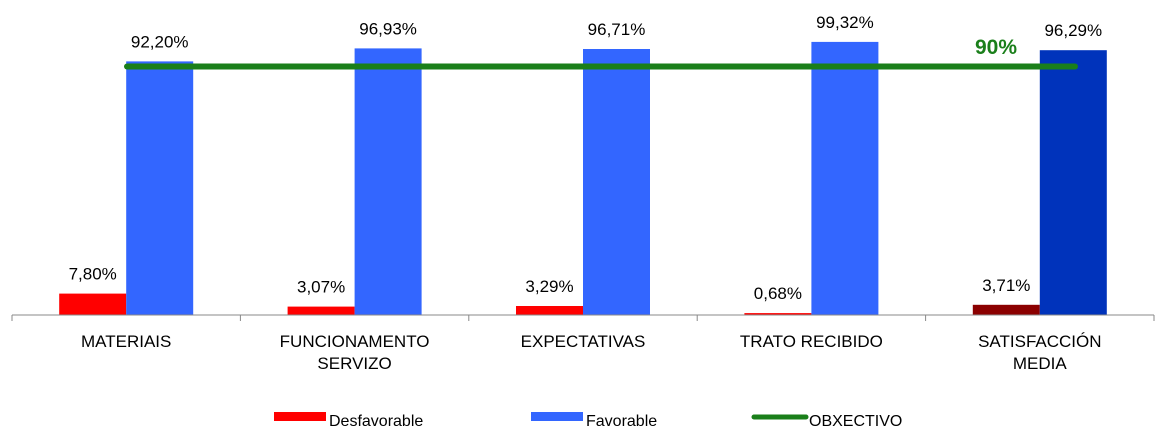  I want to click on objective-line-layer: 90%, so click(601, 53).